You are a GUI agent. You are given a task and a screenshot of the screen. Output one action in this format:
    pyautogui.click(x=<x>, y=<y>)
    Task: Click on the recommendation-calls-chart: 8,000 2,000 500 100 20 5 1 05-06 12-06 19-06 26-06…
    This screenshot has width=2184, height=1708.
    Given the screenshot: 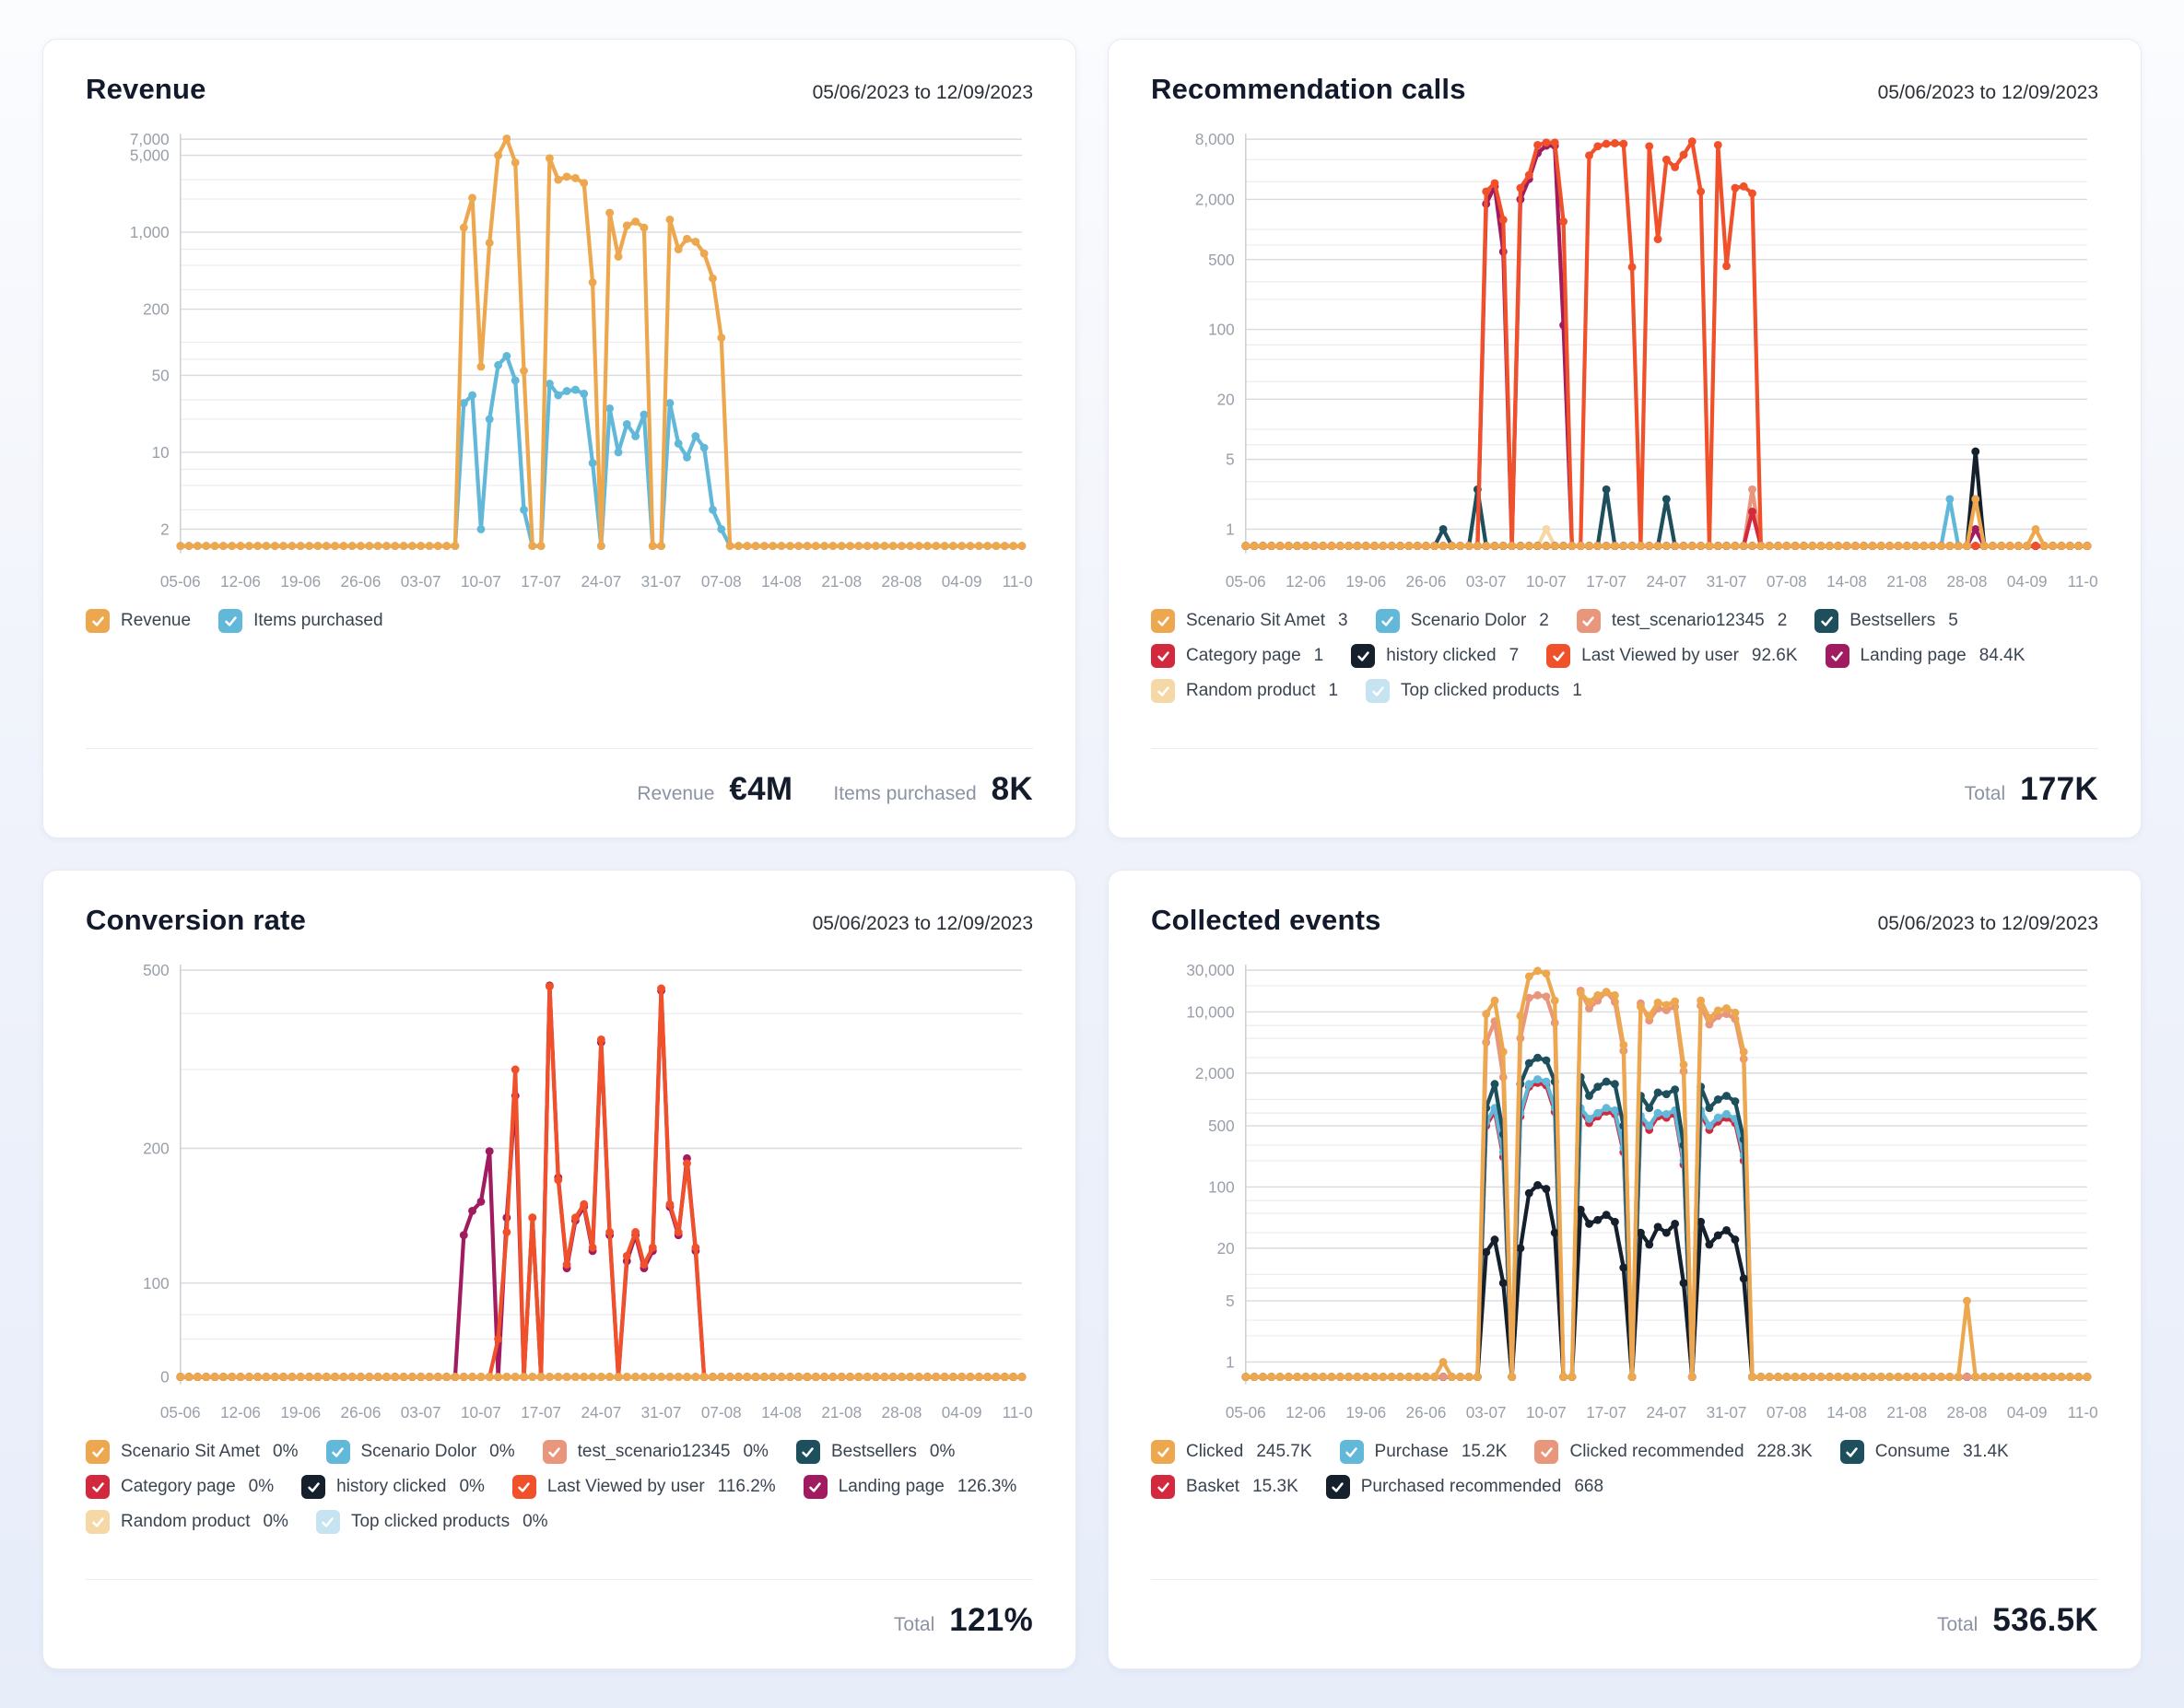 What is the action you would take?
    pyautogui.click(x=1624, y=364)
    